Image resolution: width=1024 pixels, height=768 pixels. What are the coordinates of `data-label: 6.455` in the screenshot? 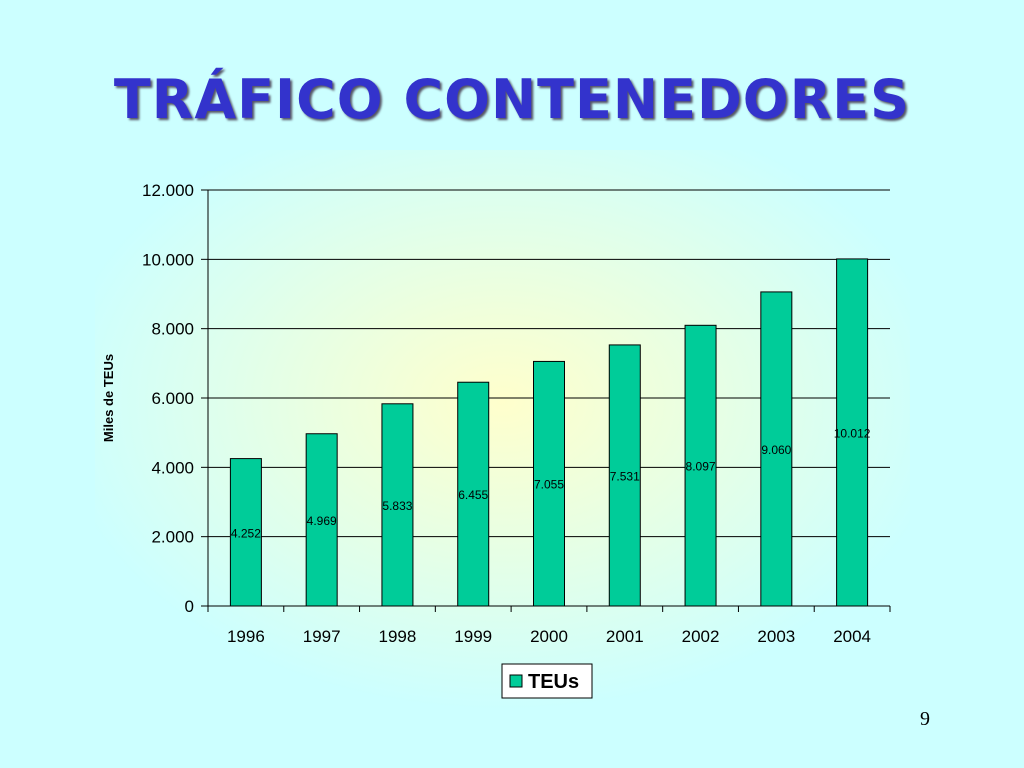 It's located at (473, 495).